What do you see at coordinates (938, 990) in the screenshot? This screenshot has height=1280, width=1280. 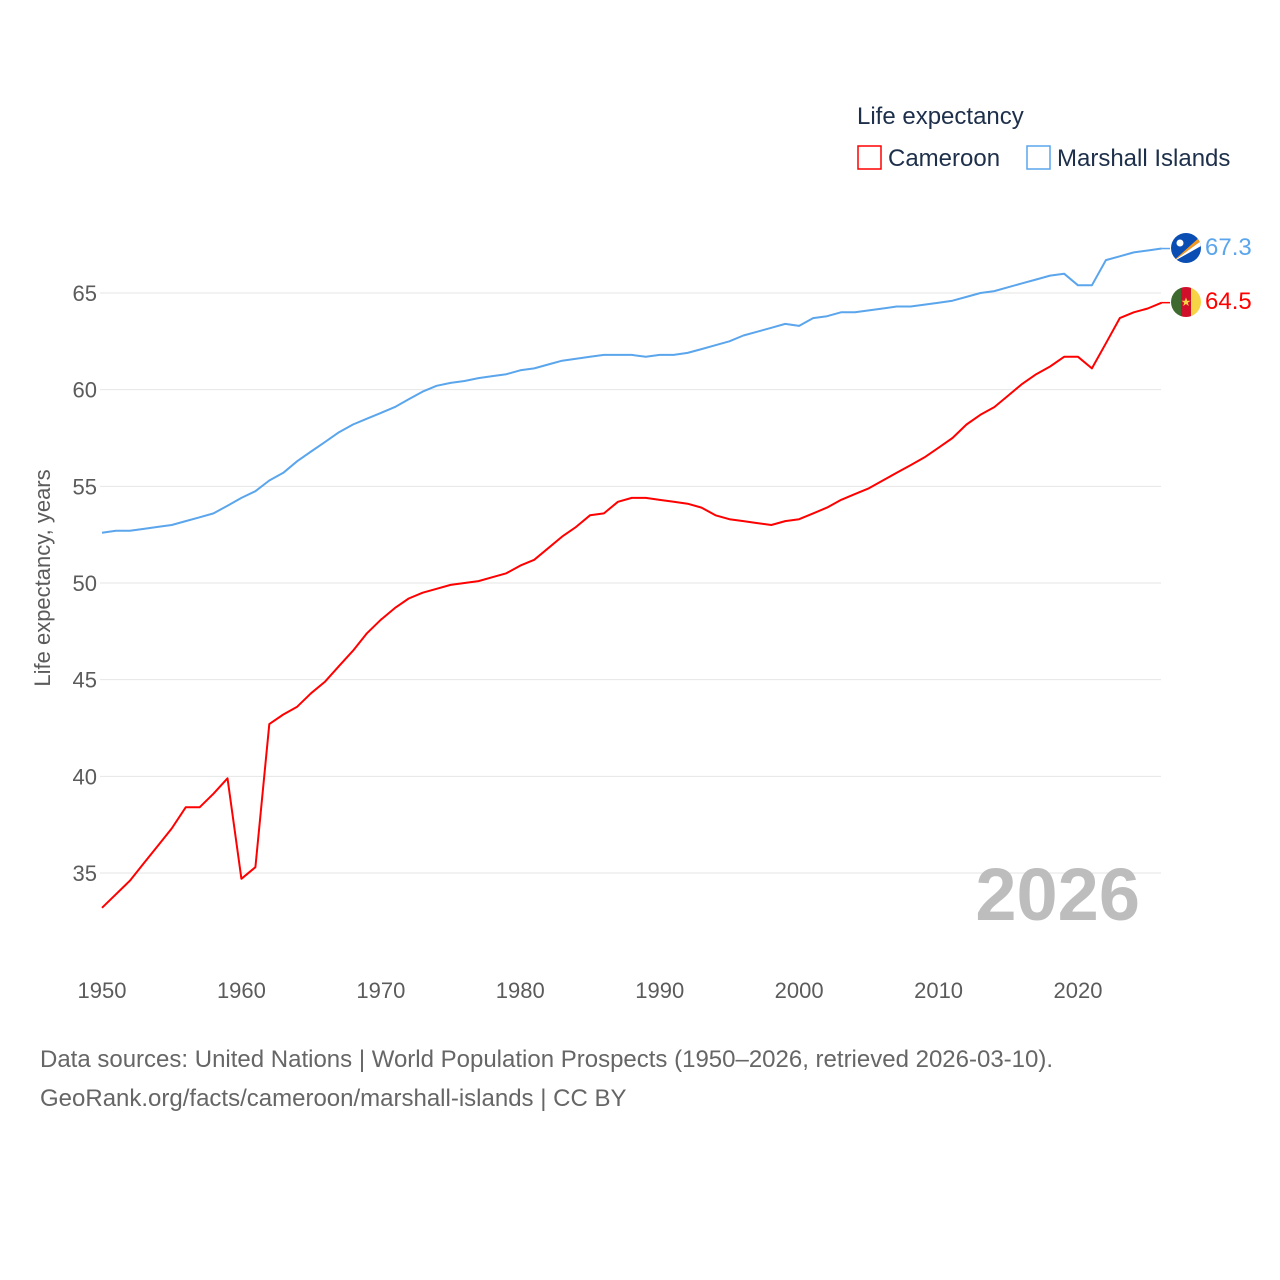 I see `x-tick-label: 2010` at bounding box center [938, 990].